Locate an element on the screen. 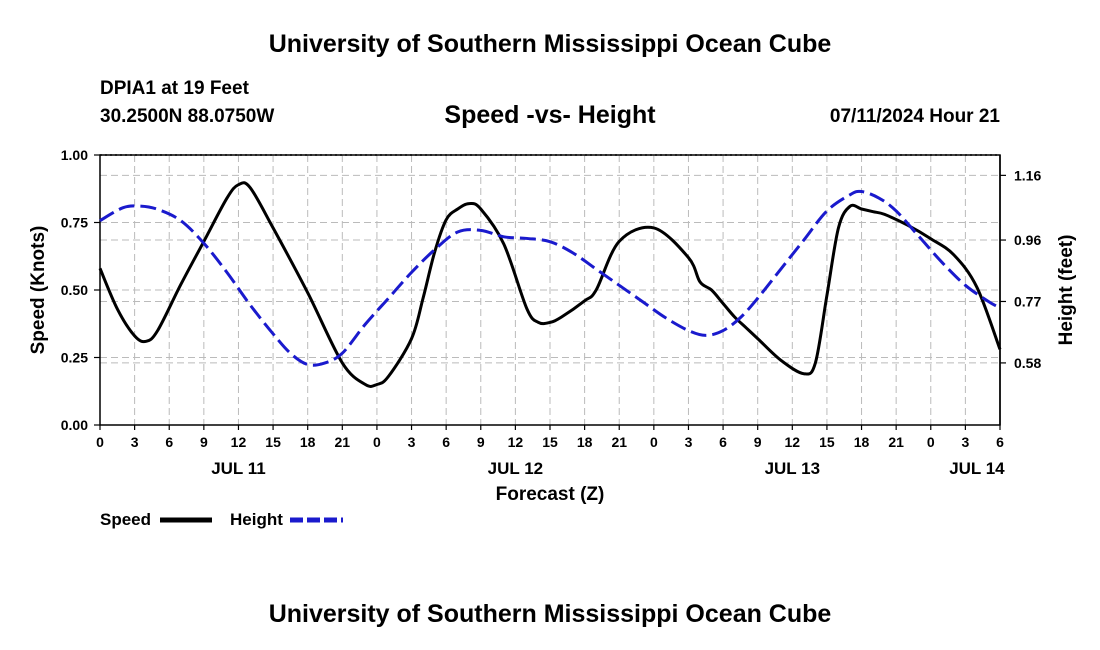 The width and height of the screenshot is (1100, 650). y-axis-label-left: Speed (Knots) is located at coordinates (38, 290).